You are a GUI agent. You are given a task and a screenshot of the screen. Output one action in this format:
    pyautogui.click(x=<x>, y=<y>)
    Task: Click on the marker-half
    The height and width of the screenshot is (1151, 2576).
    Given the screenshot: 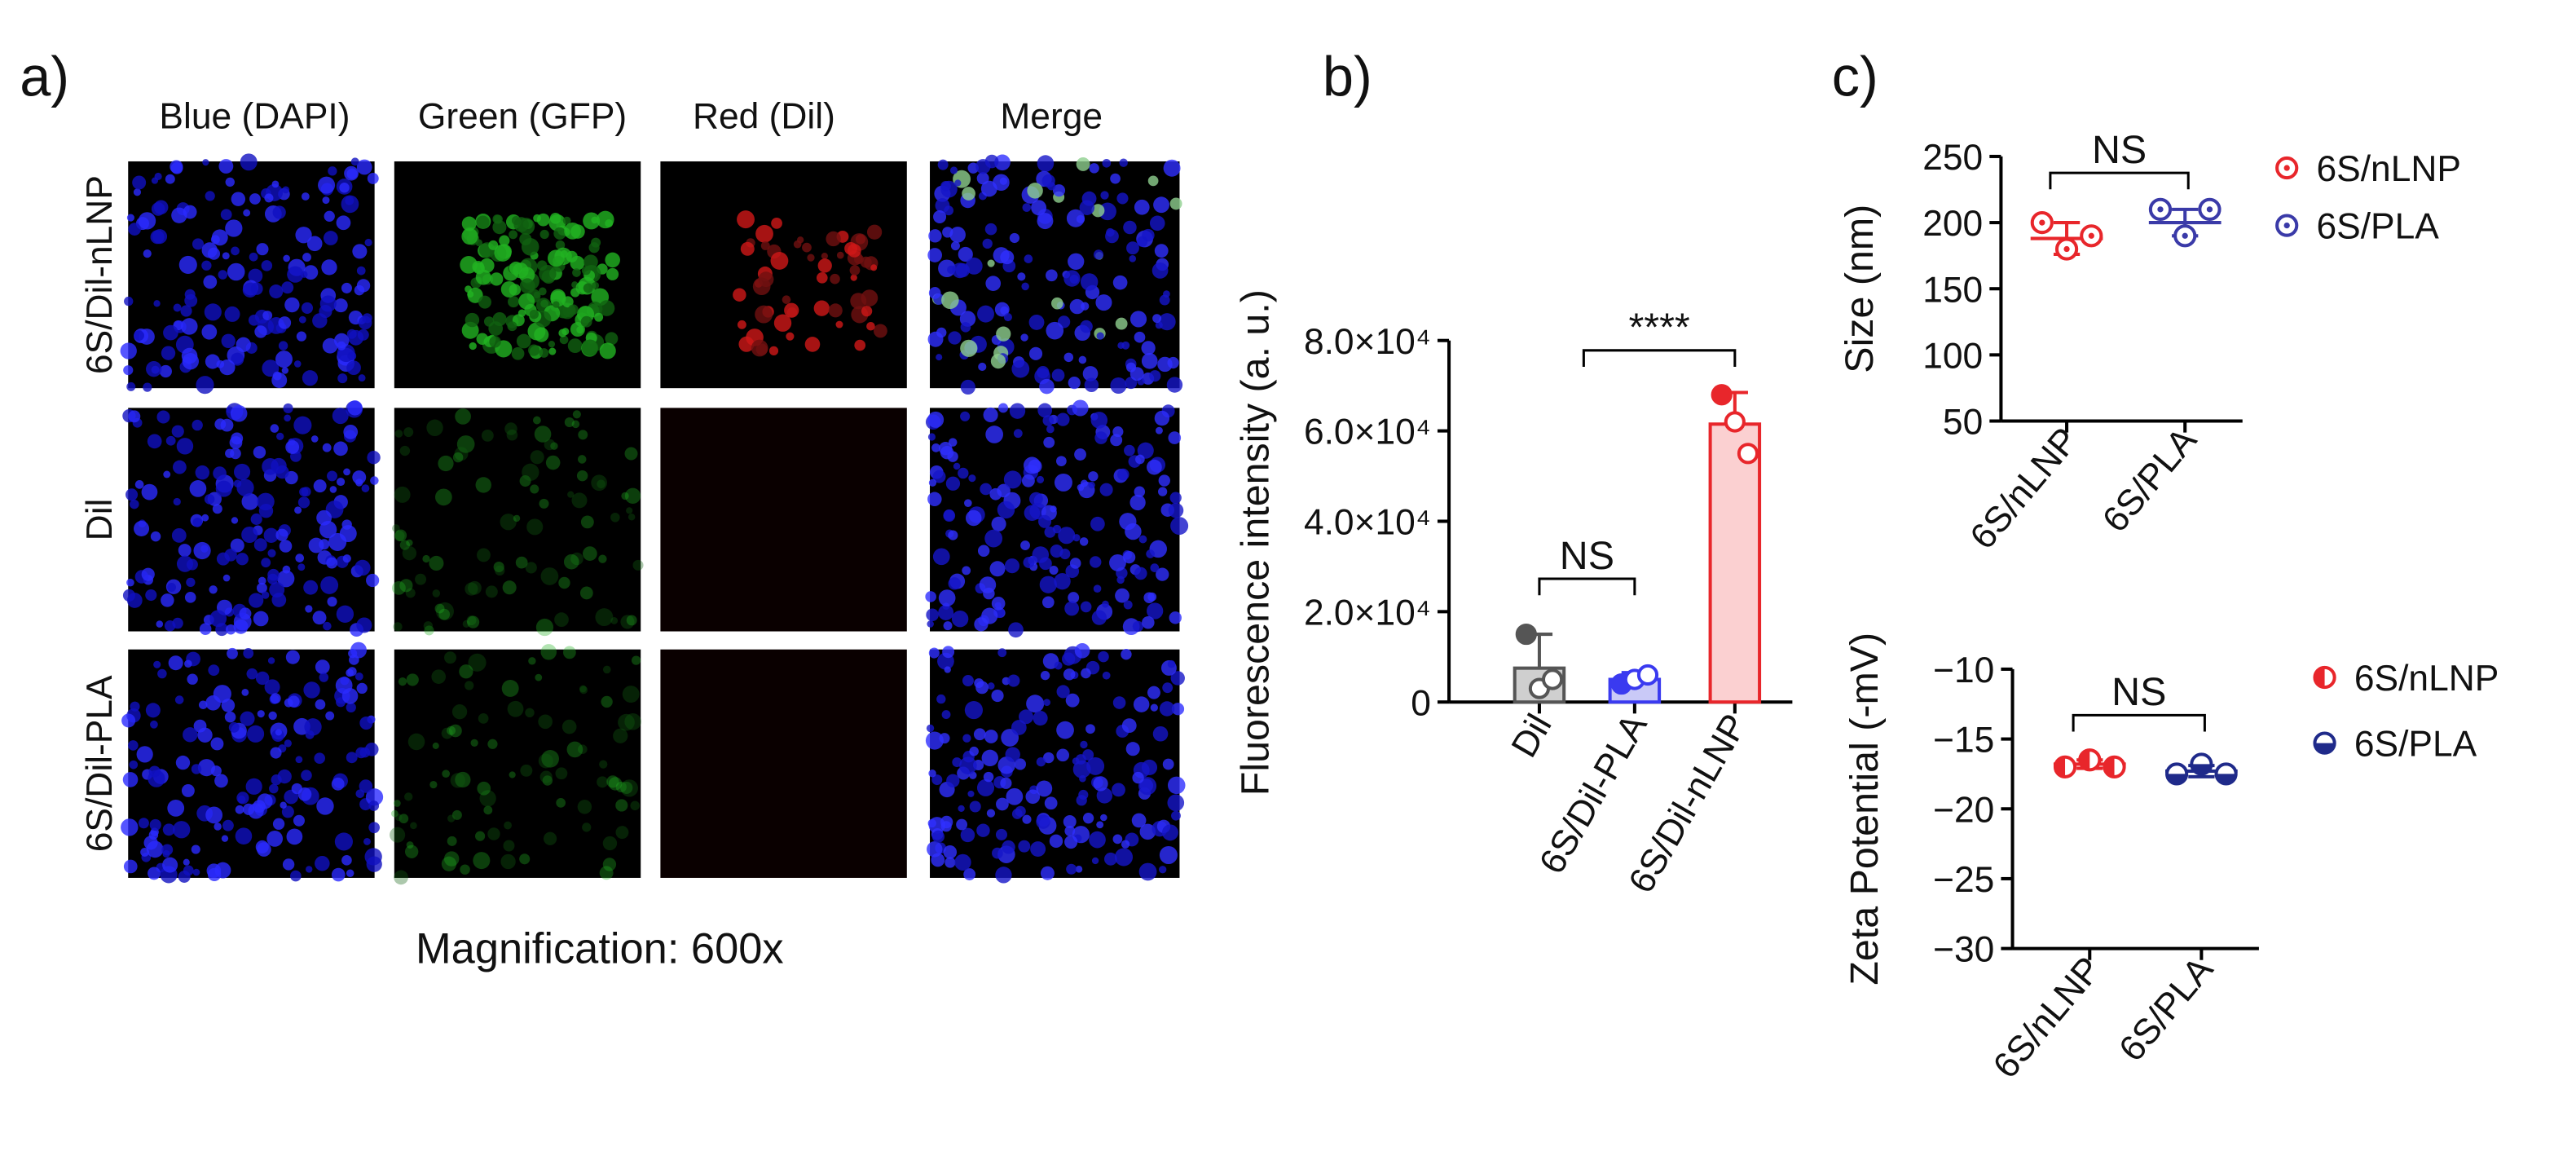 What is the action you would take?
    pyautogui.click(x=2060, y=766)
    